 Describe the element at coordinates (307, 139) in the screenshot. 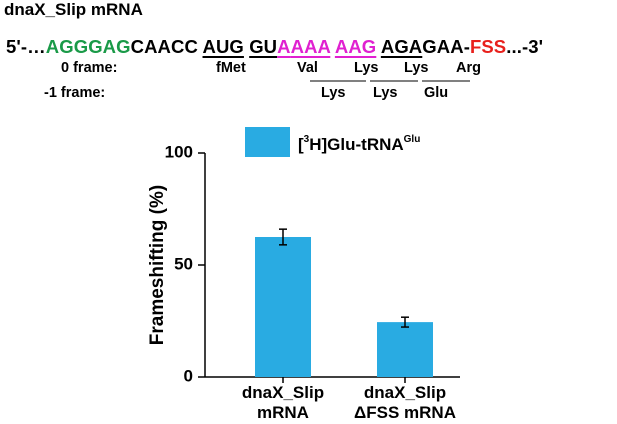

I see `legend-superscript: 3` at that location.